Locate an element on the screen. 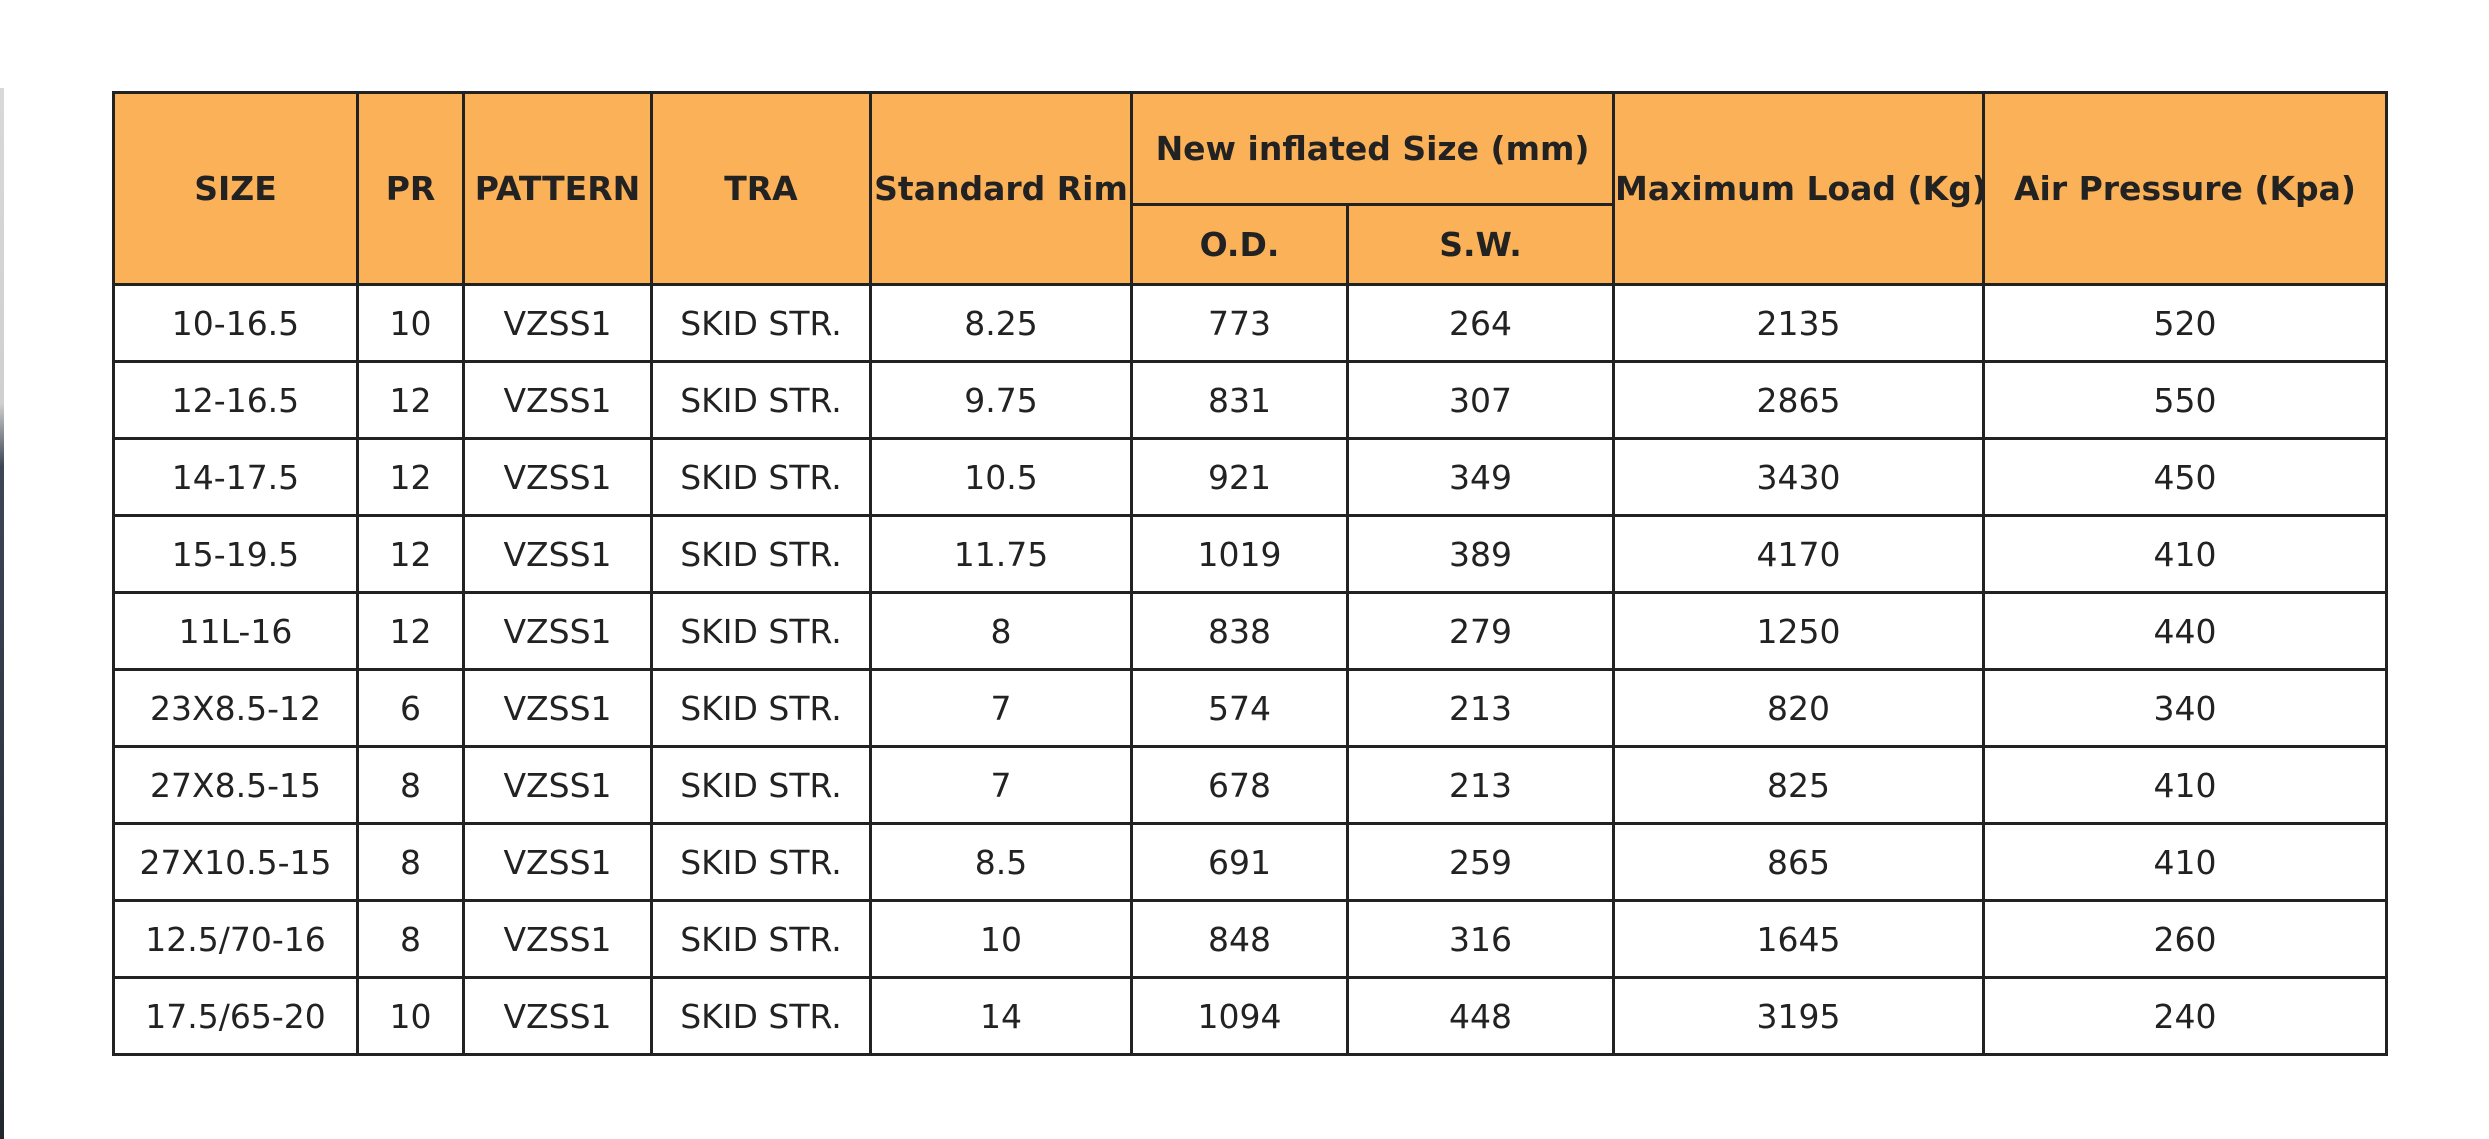 The image size is (2489, 1139). cell-od: 773 is located at coordinates (1239, 323).